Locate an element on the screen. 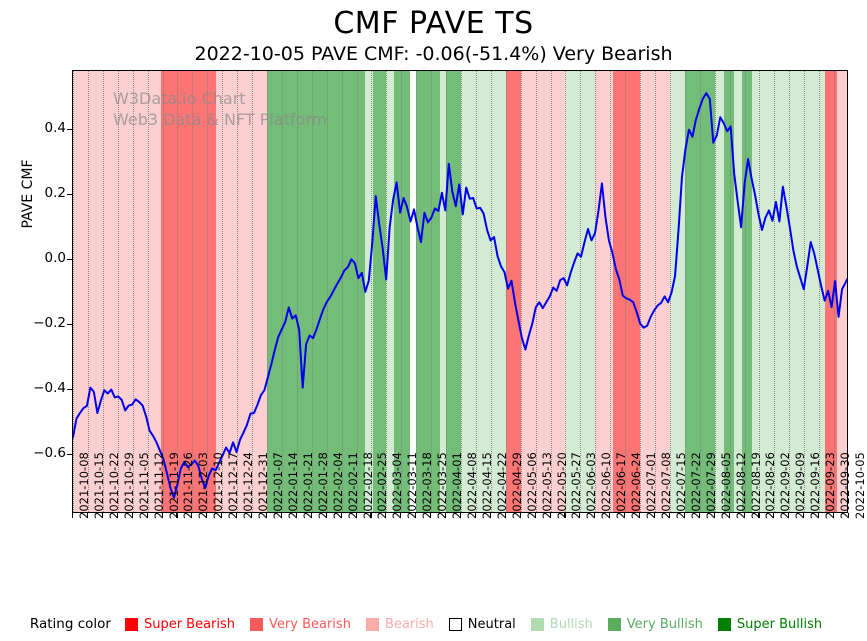 Image resolution: width=867 pixels, height=641 pixels. legend-item: Super Bearish is located at coordinates (179, 624).